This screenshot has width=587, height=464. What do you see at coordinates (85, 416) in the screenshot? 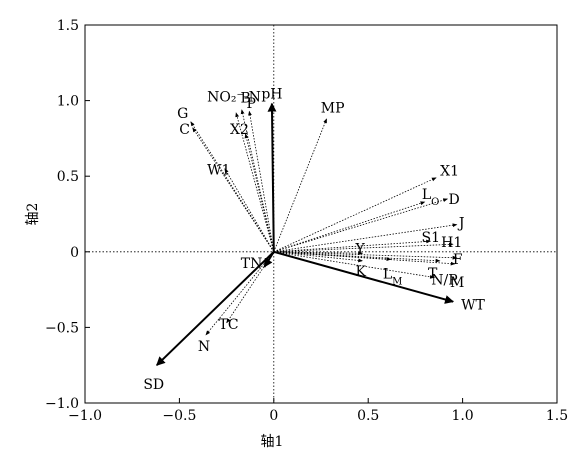
I see `x-tick-label: −1.0` at bounding box center [85, 416].